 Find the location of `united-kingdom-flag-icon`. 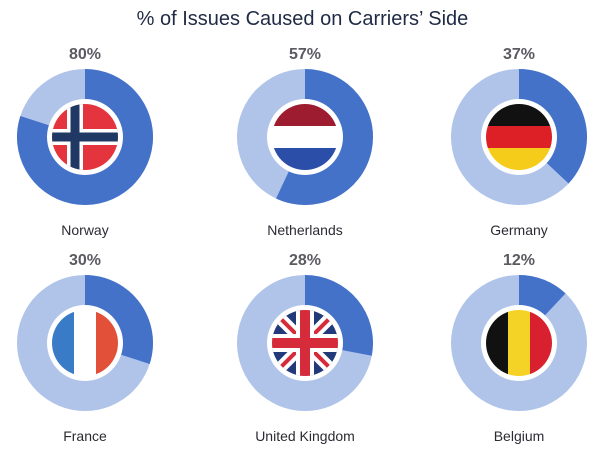

united-kingdom-flag-icon is located at coordinates (305, 343).